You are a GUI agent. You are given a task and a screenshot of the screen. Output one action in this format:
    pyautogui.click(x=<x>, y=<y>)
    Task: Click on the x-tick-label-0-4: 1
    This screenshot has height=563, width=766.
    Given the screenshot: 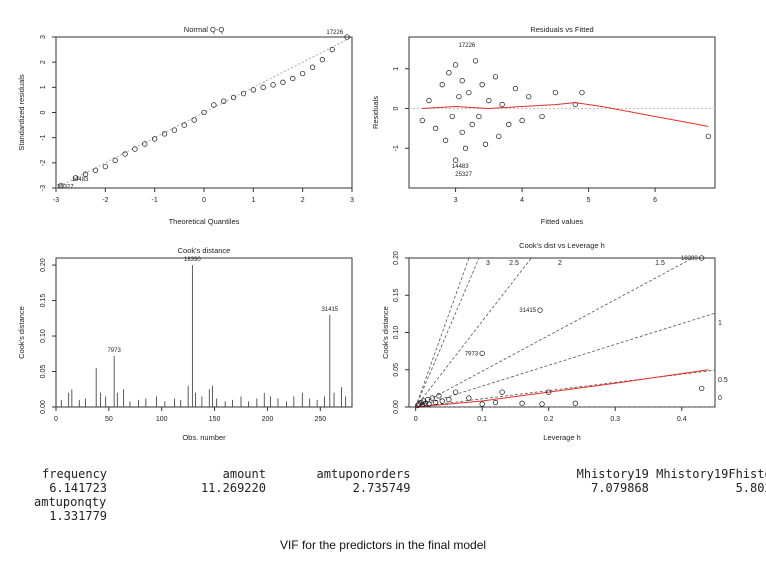 What is the action you would take?
    pyautogui.click(x=253, y=200)
    